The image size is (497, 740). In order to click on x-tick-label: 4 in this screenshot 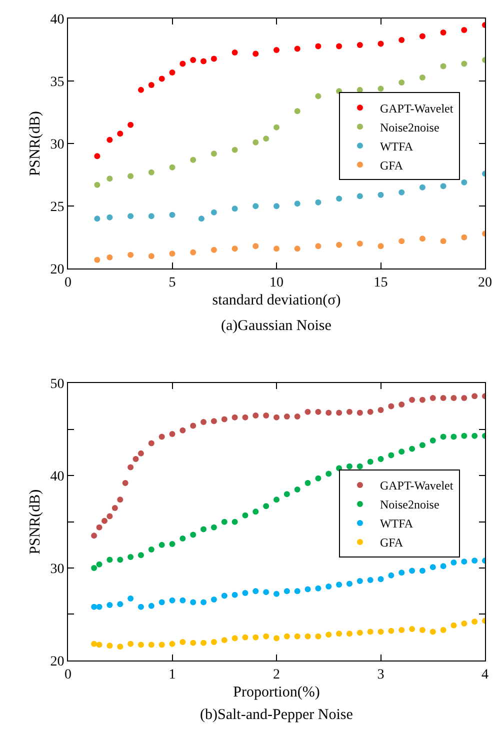, I will do `click(485, 674)`.